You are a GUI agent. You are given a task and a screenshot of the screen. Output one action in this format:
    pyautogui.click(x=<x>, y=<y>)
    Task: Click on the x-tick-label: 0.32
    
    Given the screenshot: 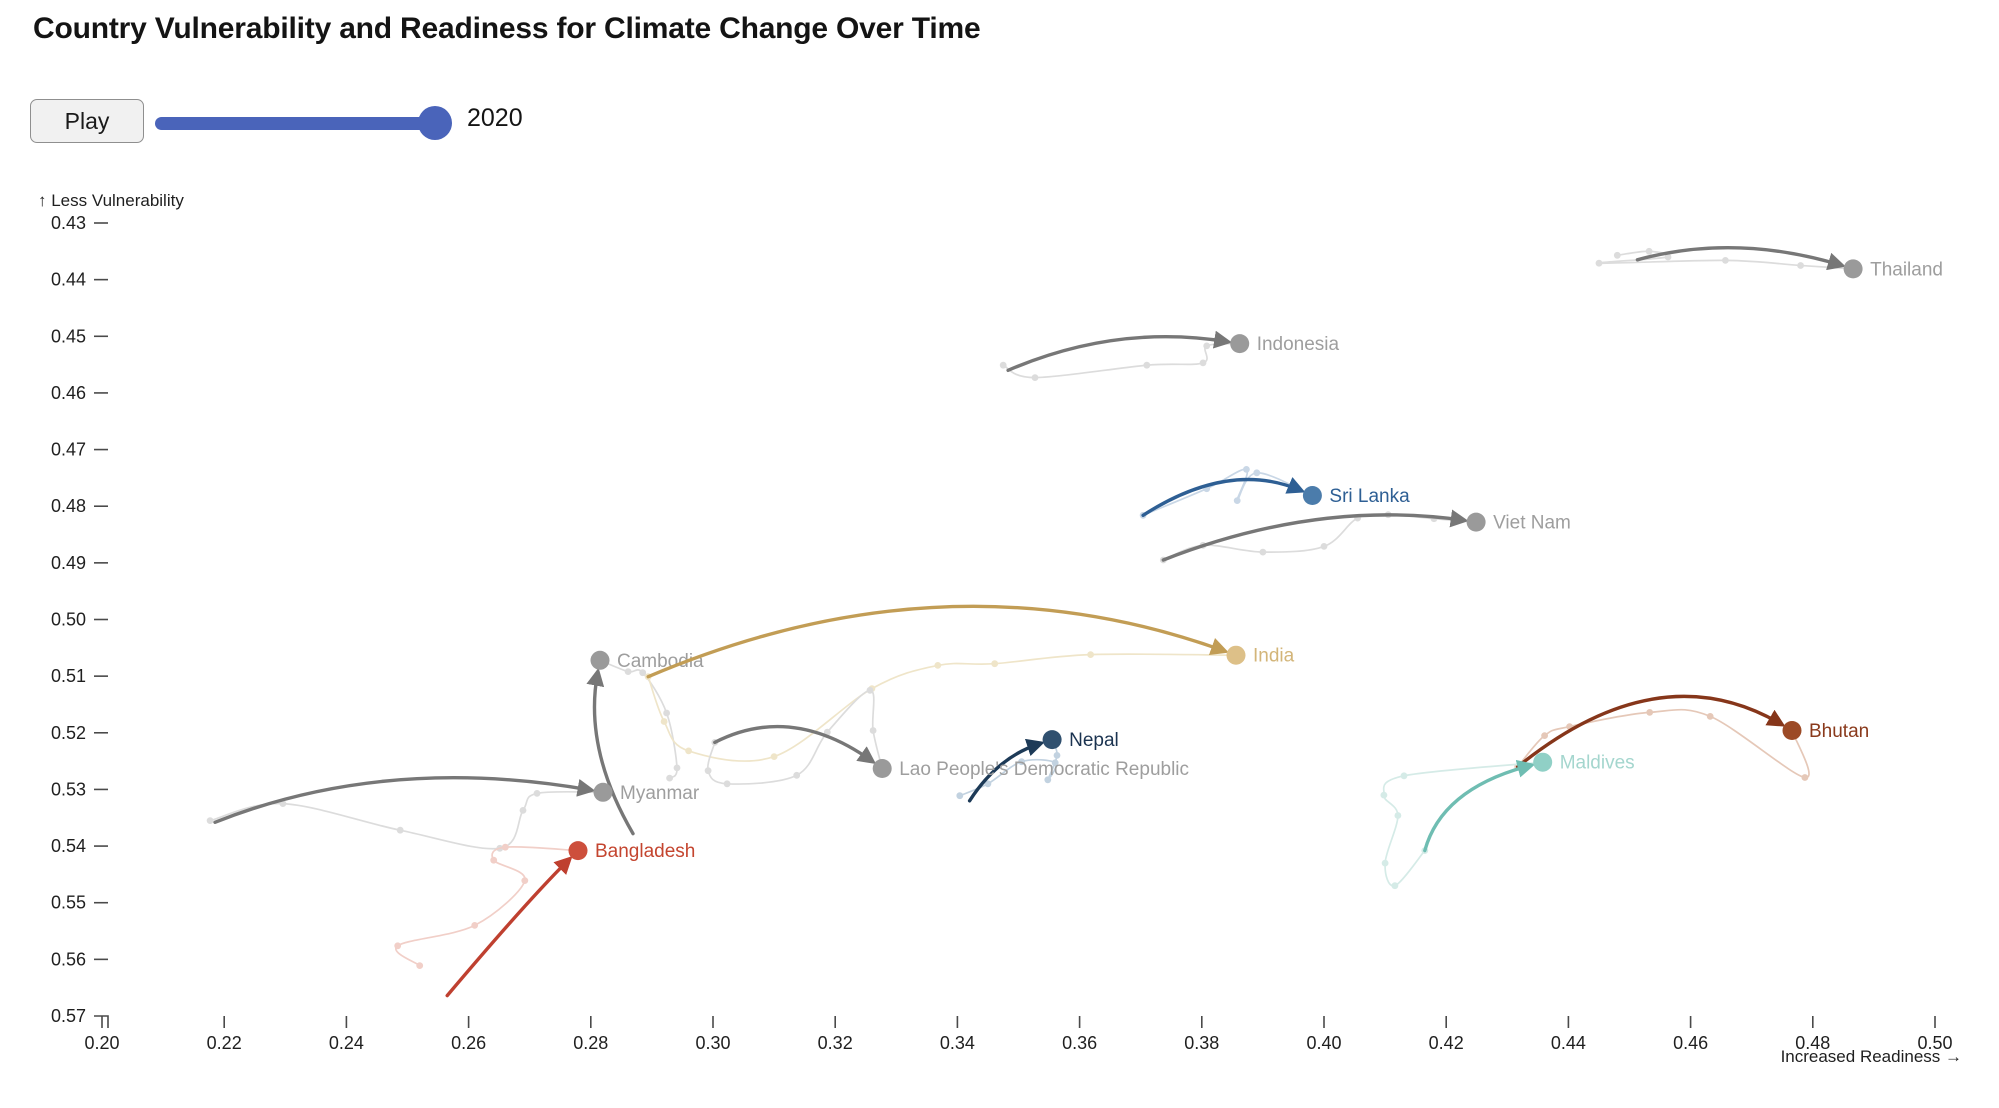 What is the action you would take?
    pyautogui.click(x=835, y=1043)
    